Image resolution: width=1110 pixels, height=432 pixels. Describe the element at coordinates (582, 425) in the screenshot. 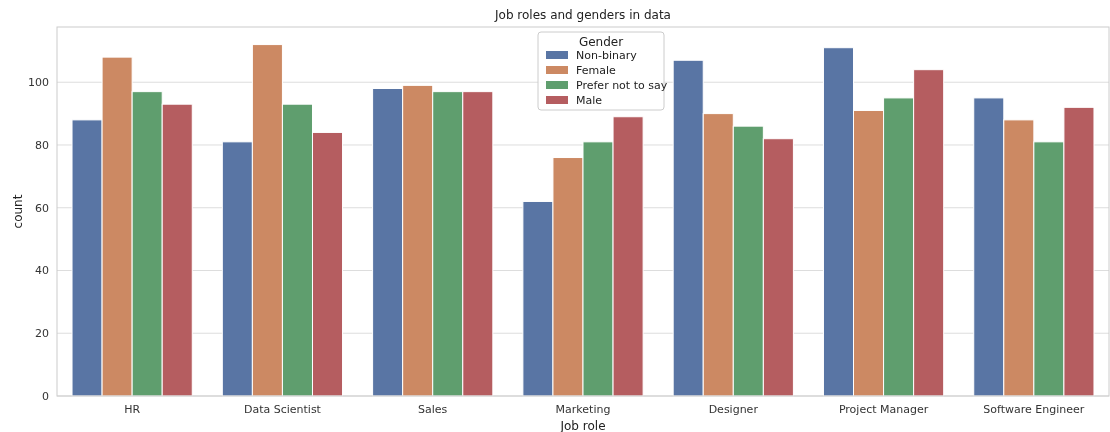

I see `x-axis-title: Job role` at that location.